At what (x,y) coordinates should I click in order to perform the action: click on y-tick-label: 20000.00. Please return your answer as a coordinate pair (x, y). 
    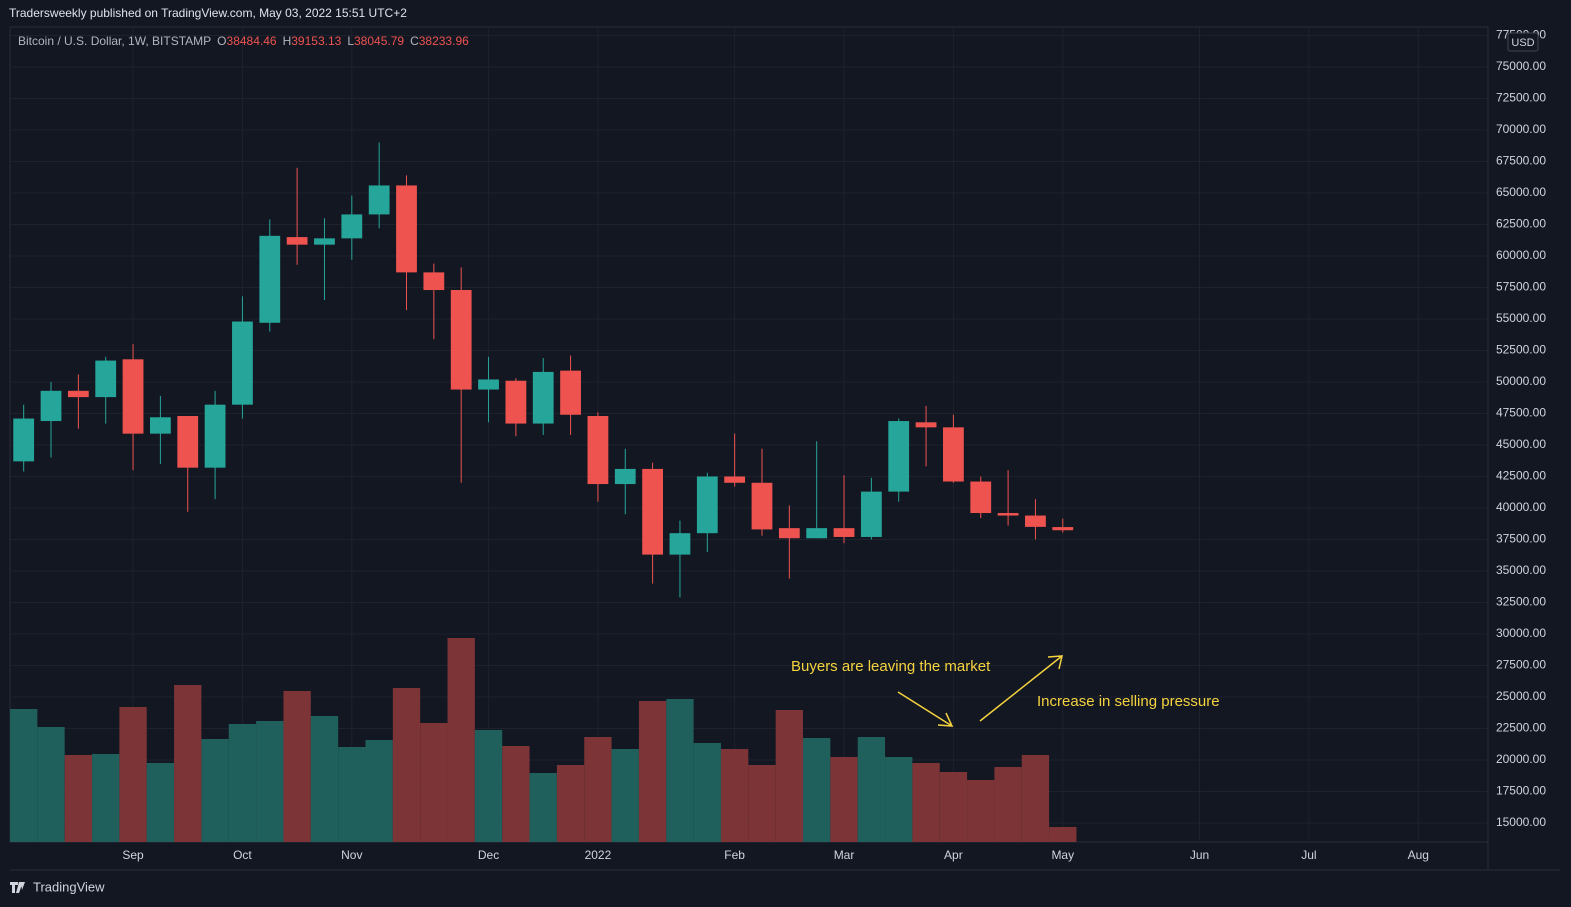
    Looking at the image, I should click on (1521, 759).